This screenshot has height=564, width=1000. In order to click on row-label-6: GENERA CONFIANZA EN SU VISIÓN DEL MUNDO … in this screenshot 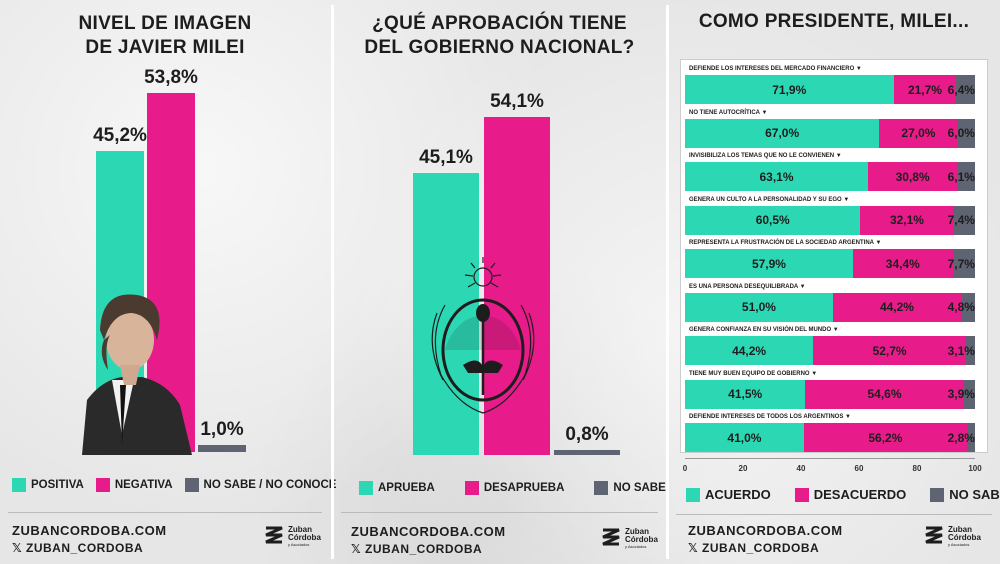, I will do `click(764, 330)`.